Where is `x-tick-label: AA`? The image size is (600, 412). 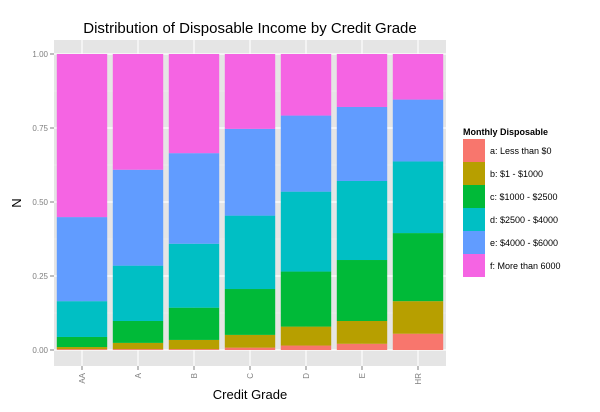 x-tick-label: AA is located at coordinates (82, 377).